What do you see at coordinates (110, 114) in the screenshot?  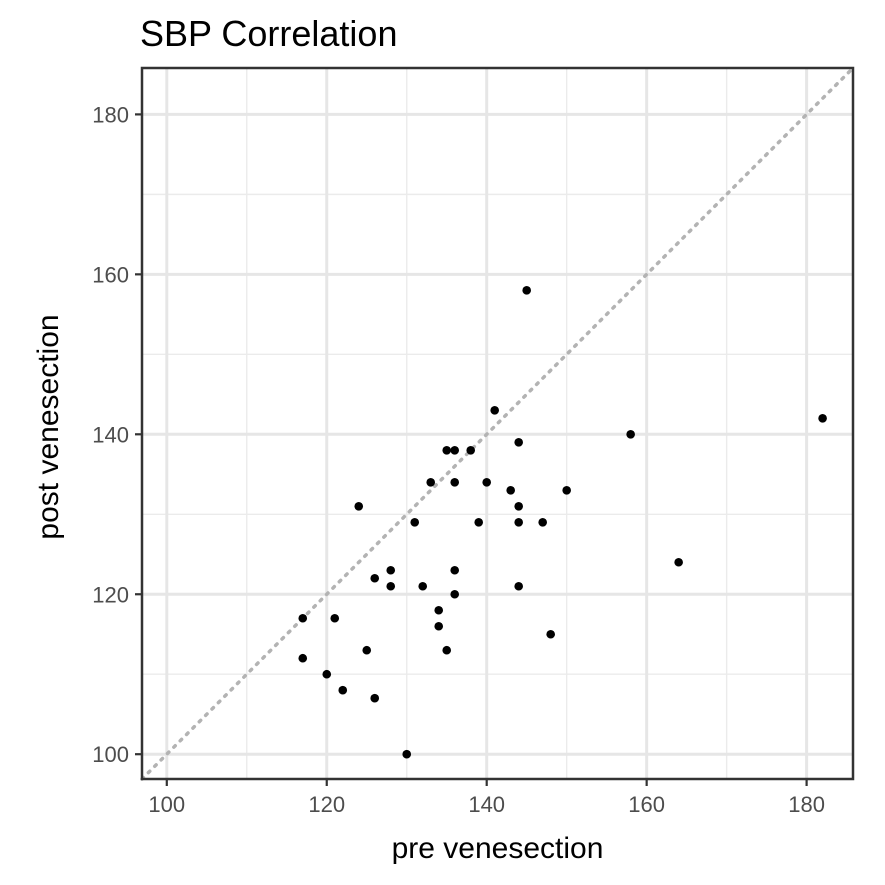 I see `y-tick-label: 180` at bounding box center [110, 114].